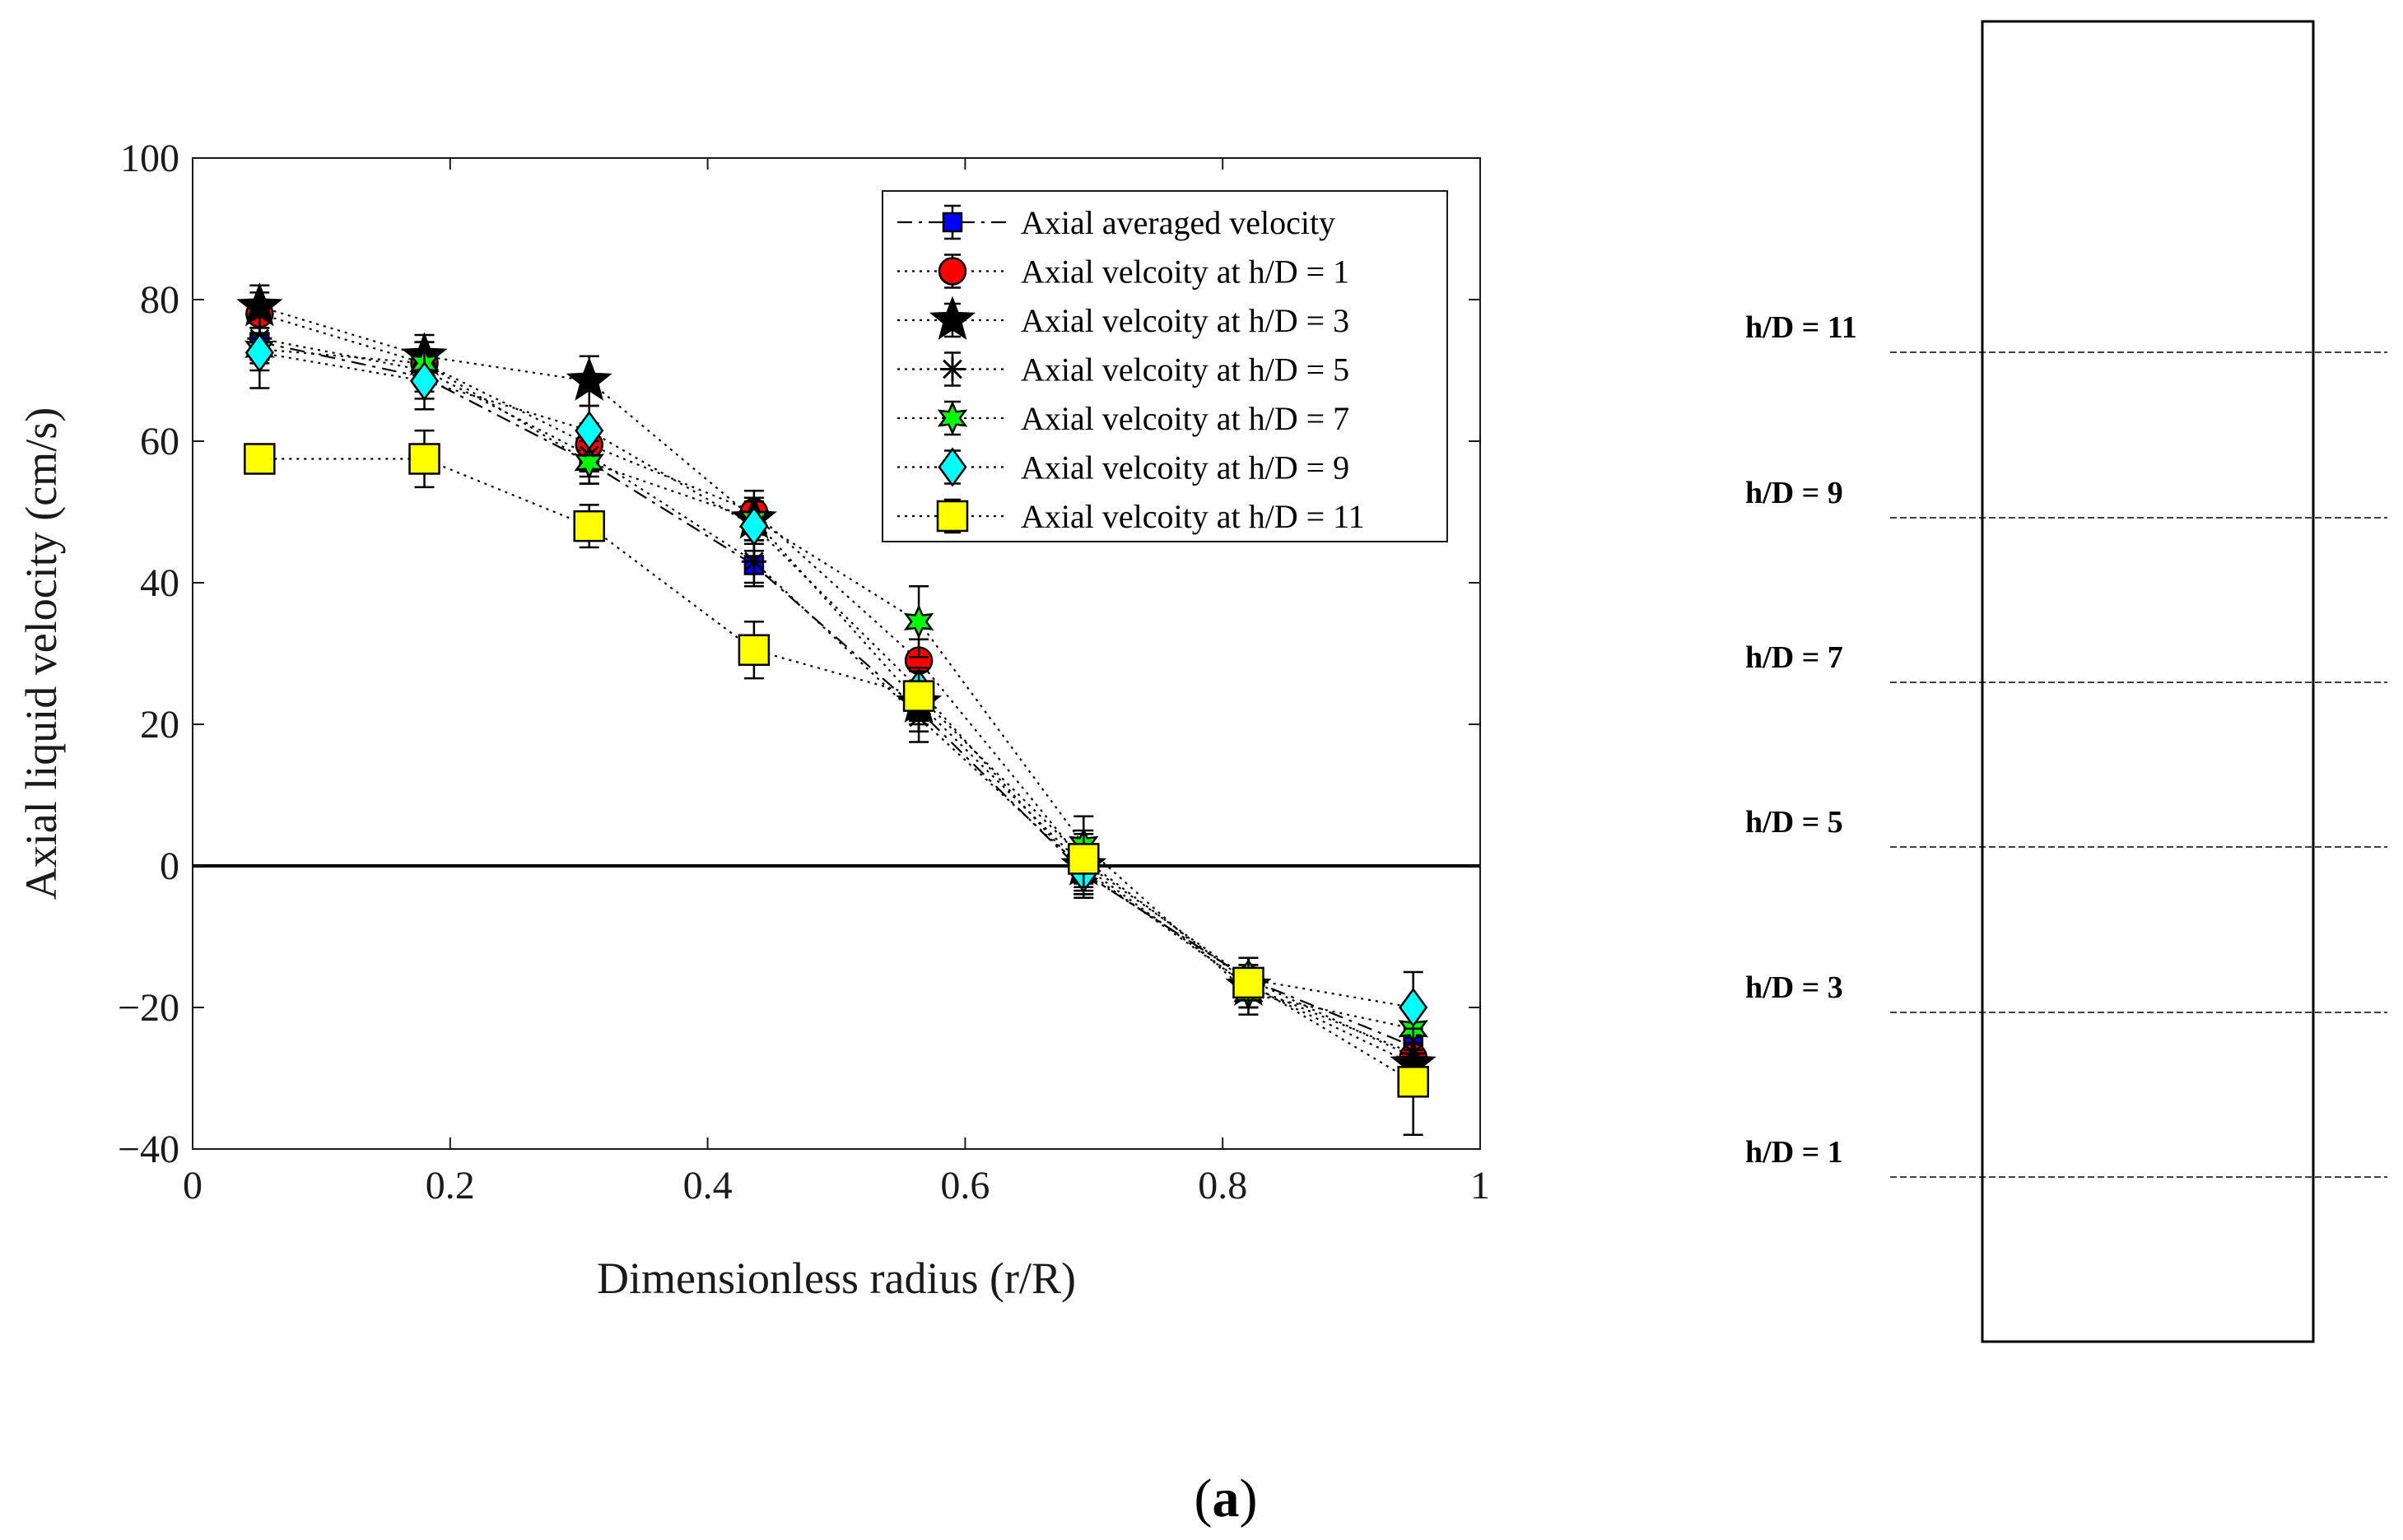  I want to click on legend-entry-axial-velcoity-at-h-d-11: Axial velcoity at h/D = 11, so click(1131, 516).